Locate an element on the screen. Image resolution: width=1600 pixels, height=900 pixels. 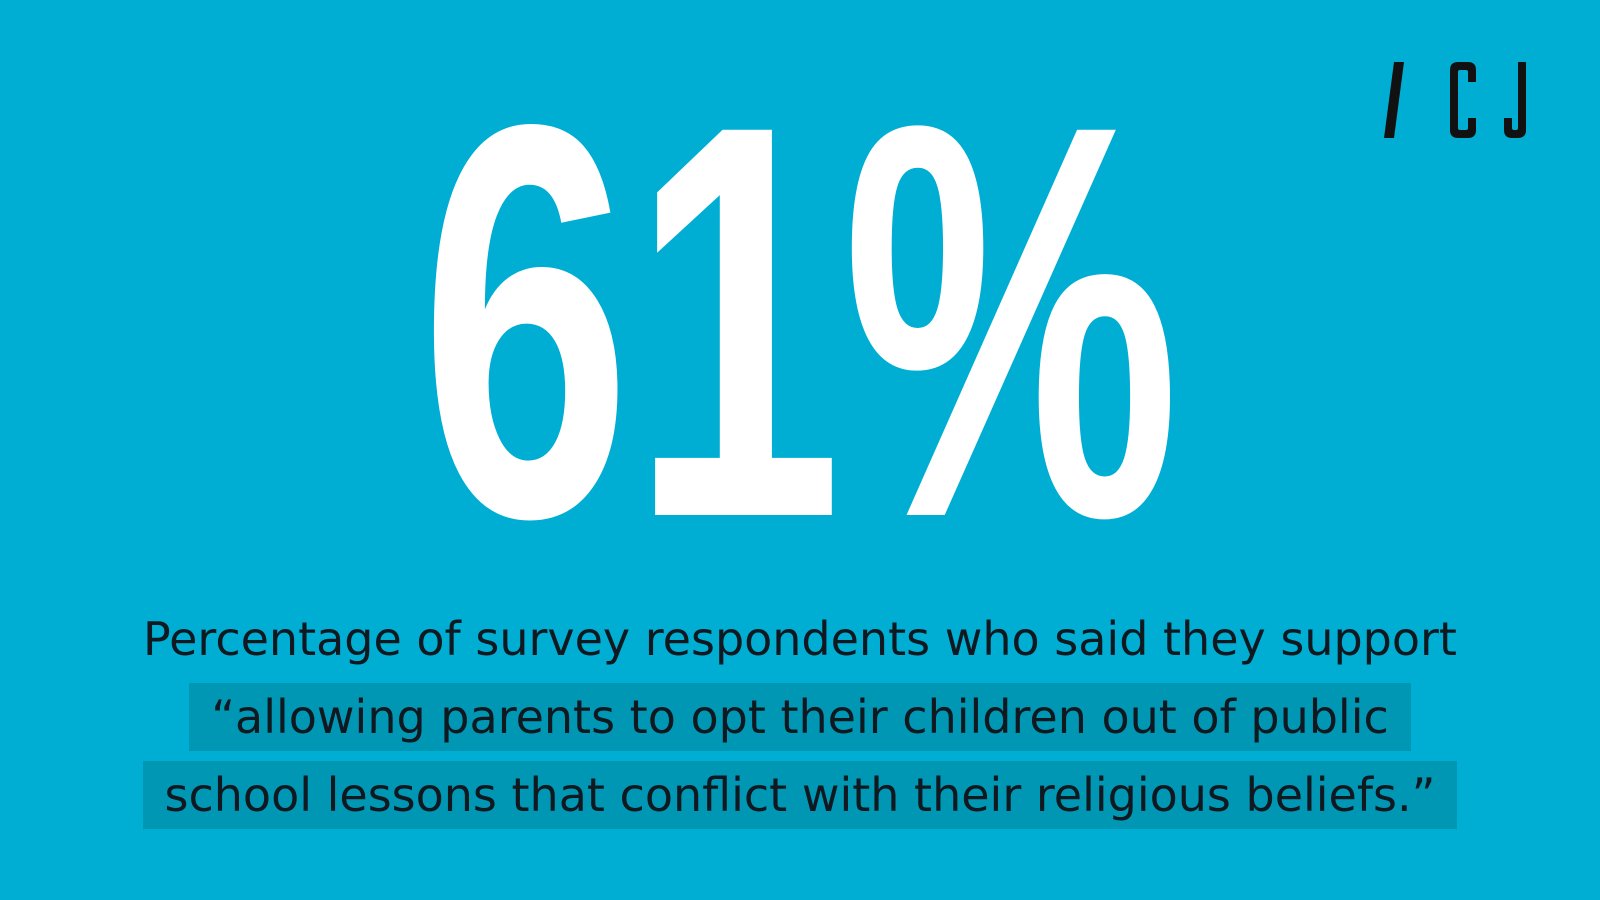
logo-j-mark is located at coordinates (1515, 100).